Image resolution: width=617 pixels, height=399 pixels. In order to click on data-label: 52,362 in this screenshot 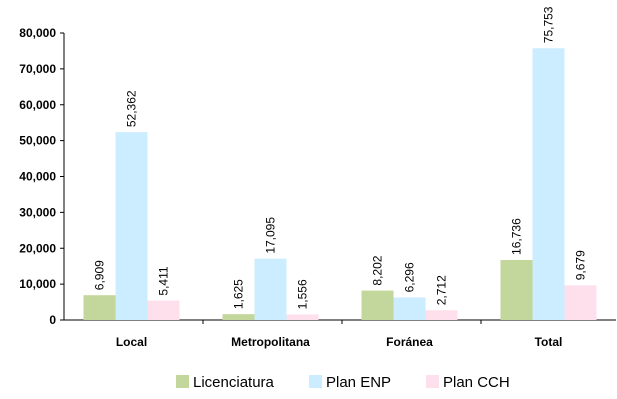, I will do `click(132, 108)`.